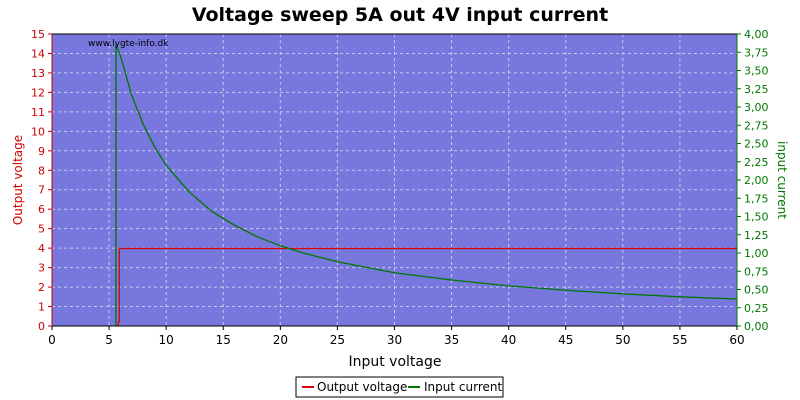 Image resolution: width=800 pixels, height=400 pixels. I want to click on legend-box, so click(399, 387).